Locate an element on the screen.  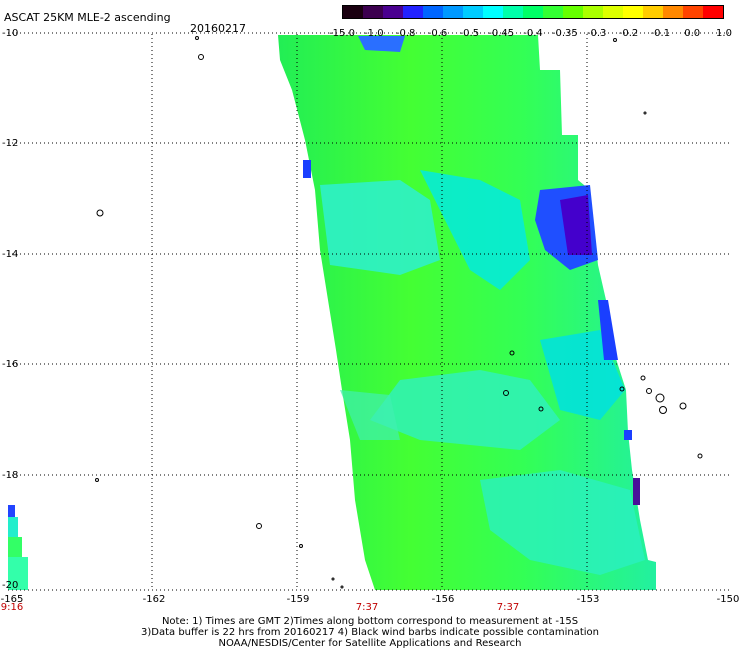
y-label: -16 is located at coordinates (10, 364).